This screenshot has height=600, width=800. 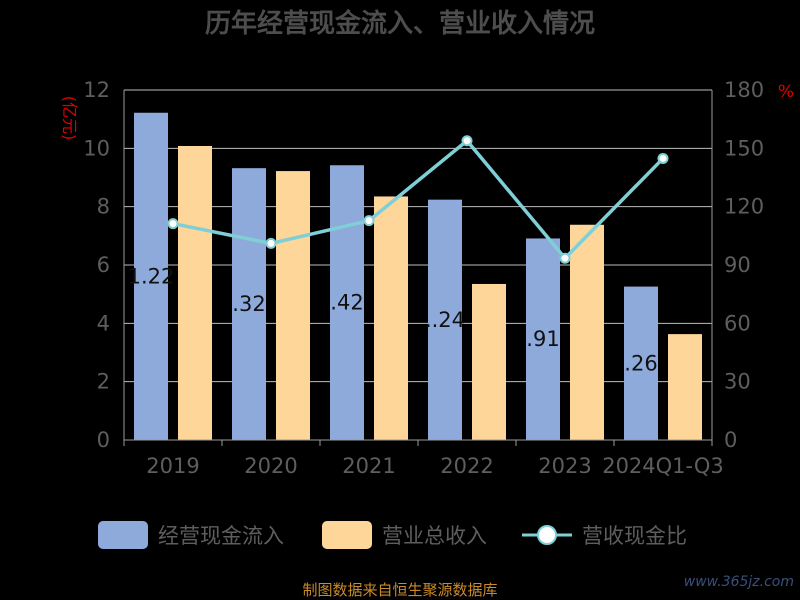 I want to click on bar-value-label: .26, so click(x=640, y=363).